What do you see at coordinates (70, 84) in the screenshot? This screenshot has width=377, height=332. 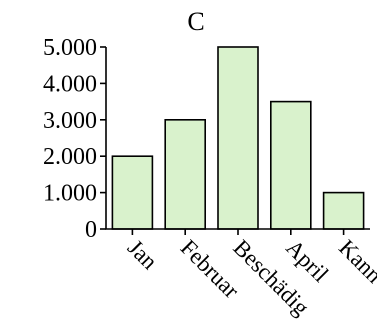 I see `y-tick-label: 4.000` at bounding box center [70, 84].